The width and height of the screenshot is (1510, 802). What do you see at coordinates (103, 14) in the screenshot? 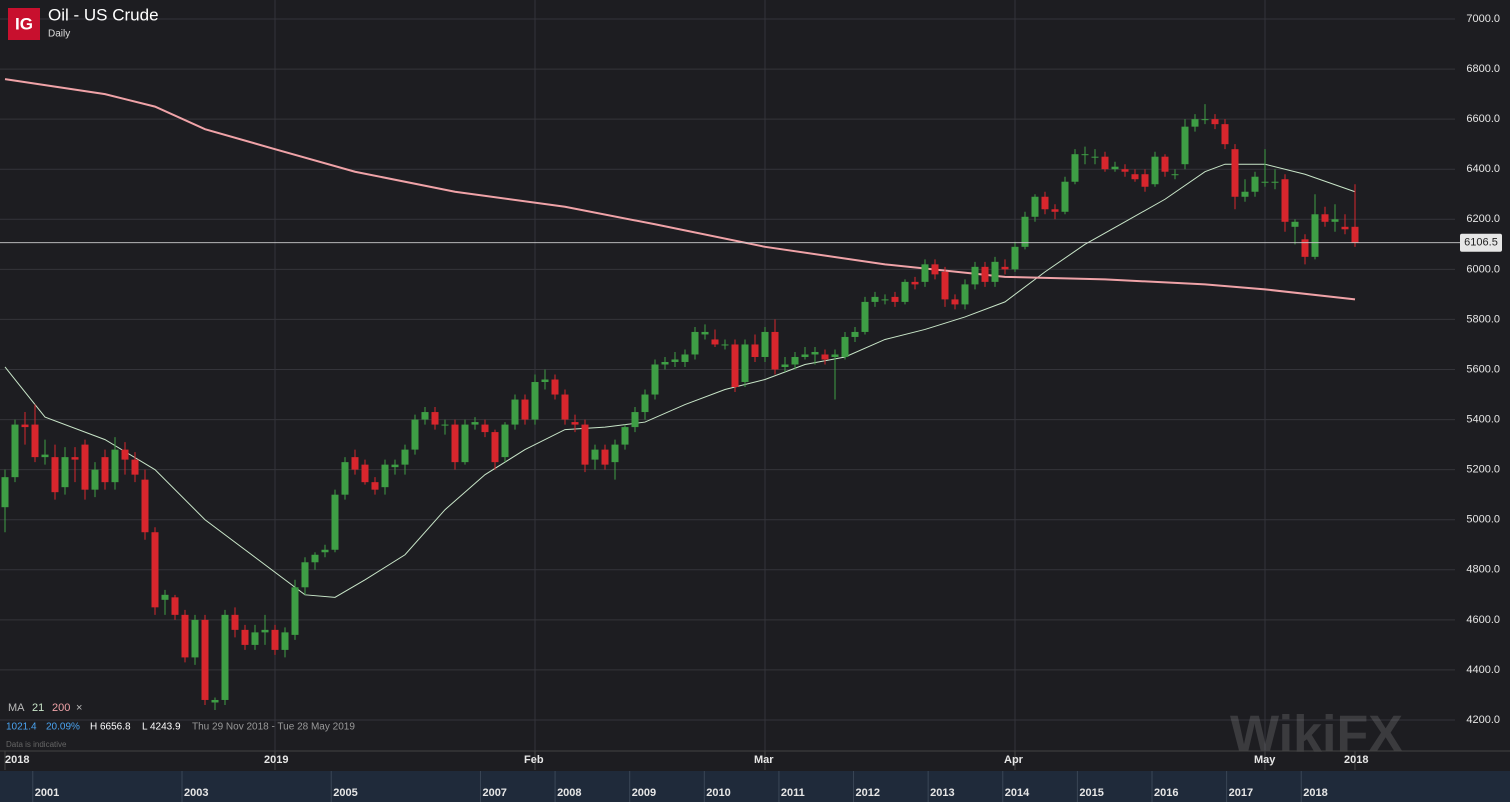
I see `chart-title: Oil - US Crude` at bounding box center [103, 14].